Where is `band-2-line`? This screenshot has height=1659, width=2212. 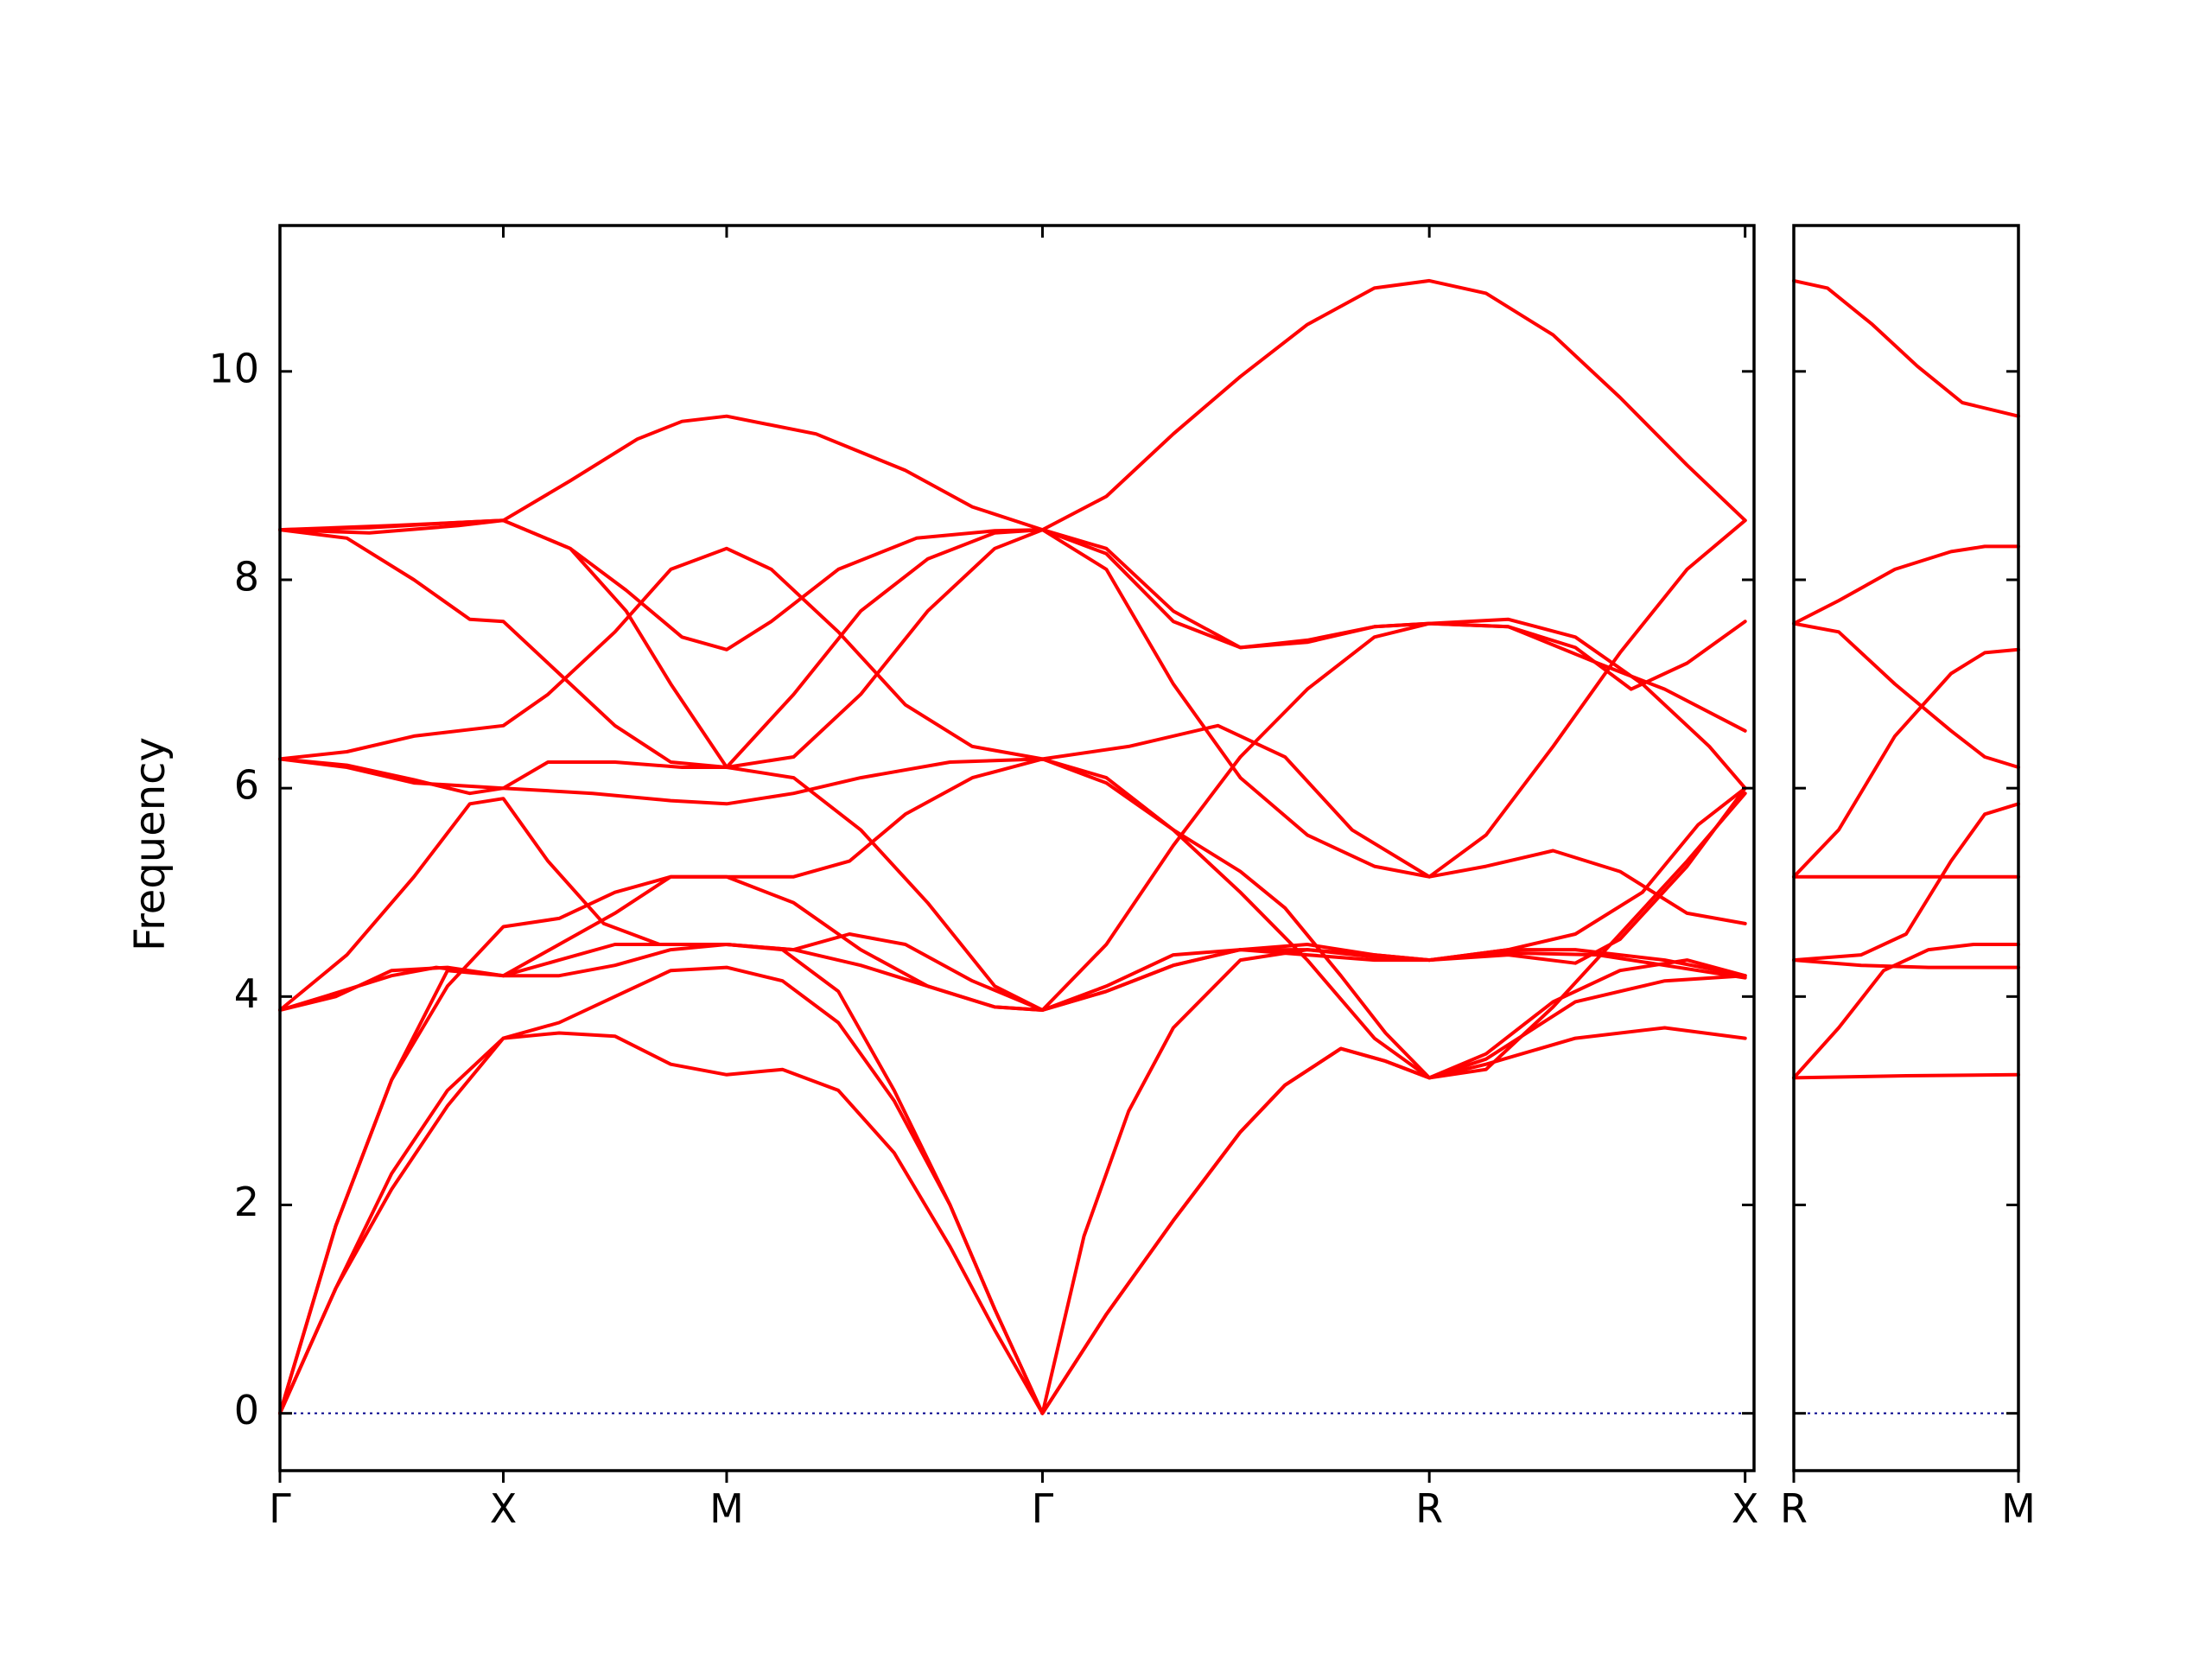
band-2-line is located at coordinates (1906, 1011).